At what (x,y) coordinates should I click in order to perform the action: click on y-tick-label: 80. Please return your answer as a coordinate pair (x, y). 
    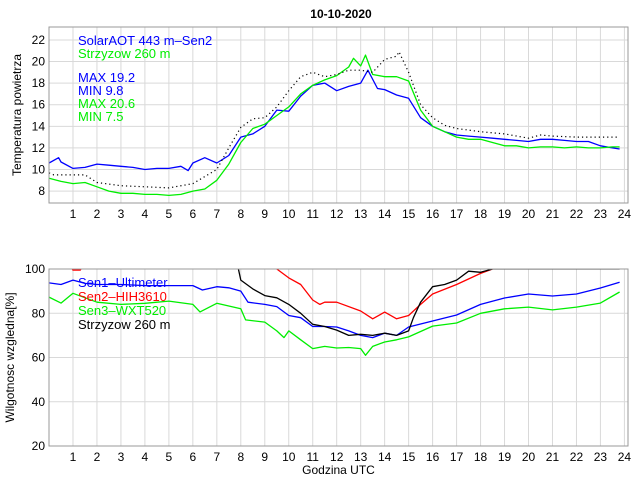
    Looking at the image, I should click on (39, 313).